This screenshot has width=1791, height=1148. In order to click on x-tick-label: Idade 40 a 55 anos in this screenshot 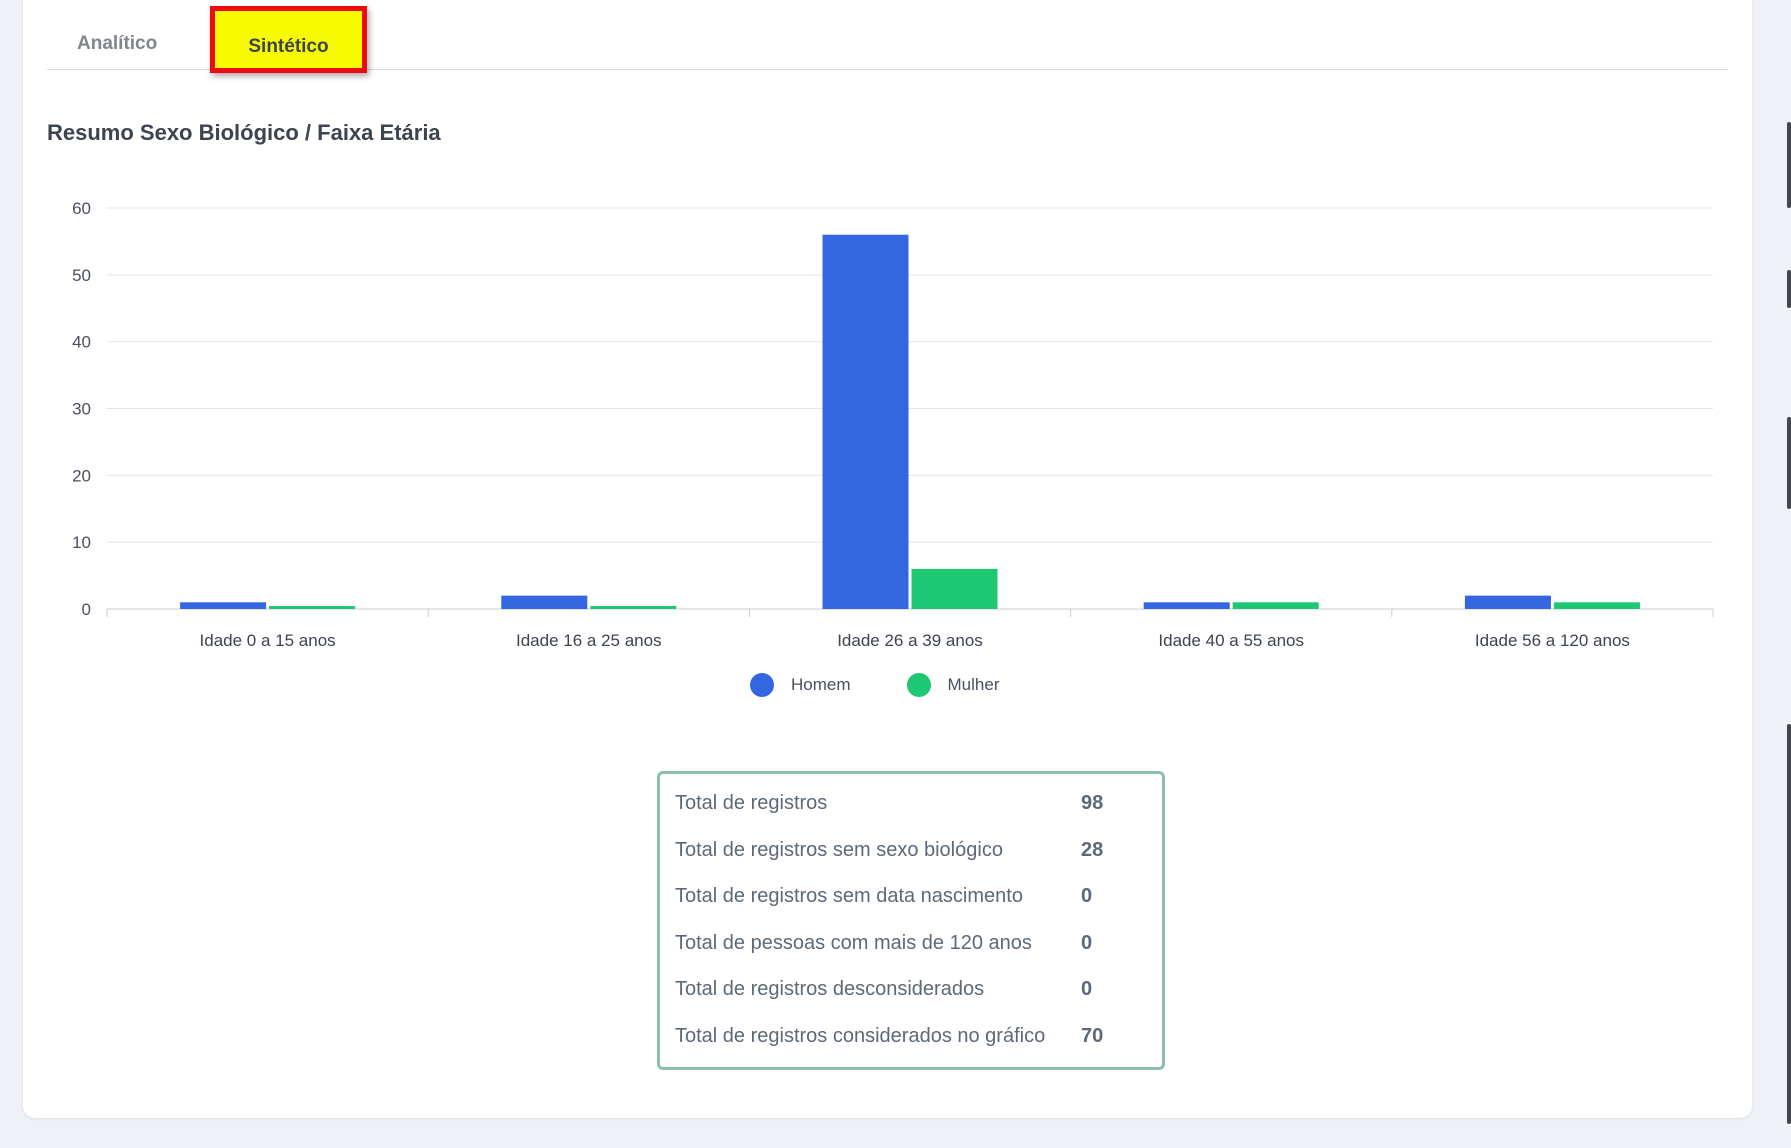, I will do `click(1231, 640)`.